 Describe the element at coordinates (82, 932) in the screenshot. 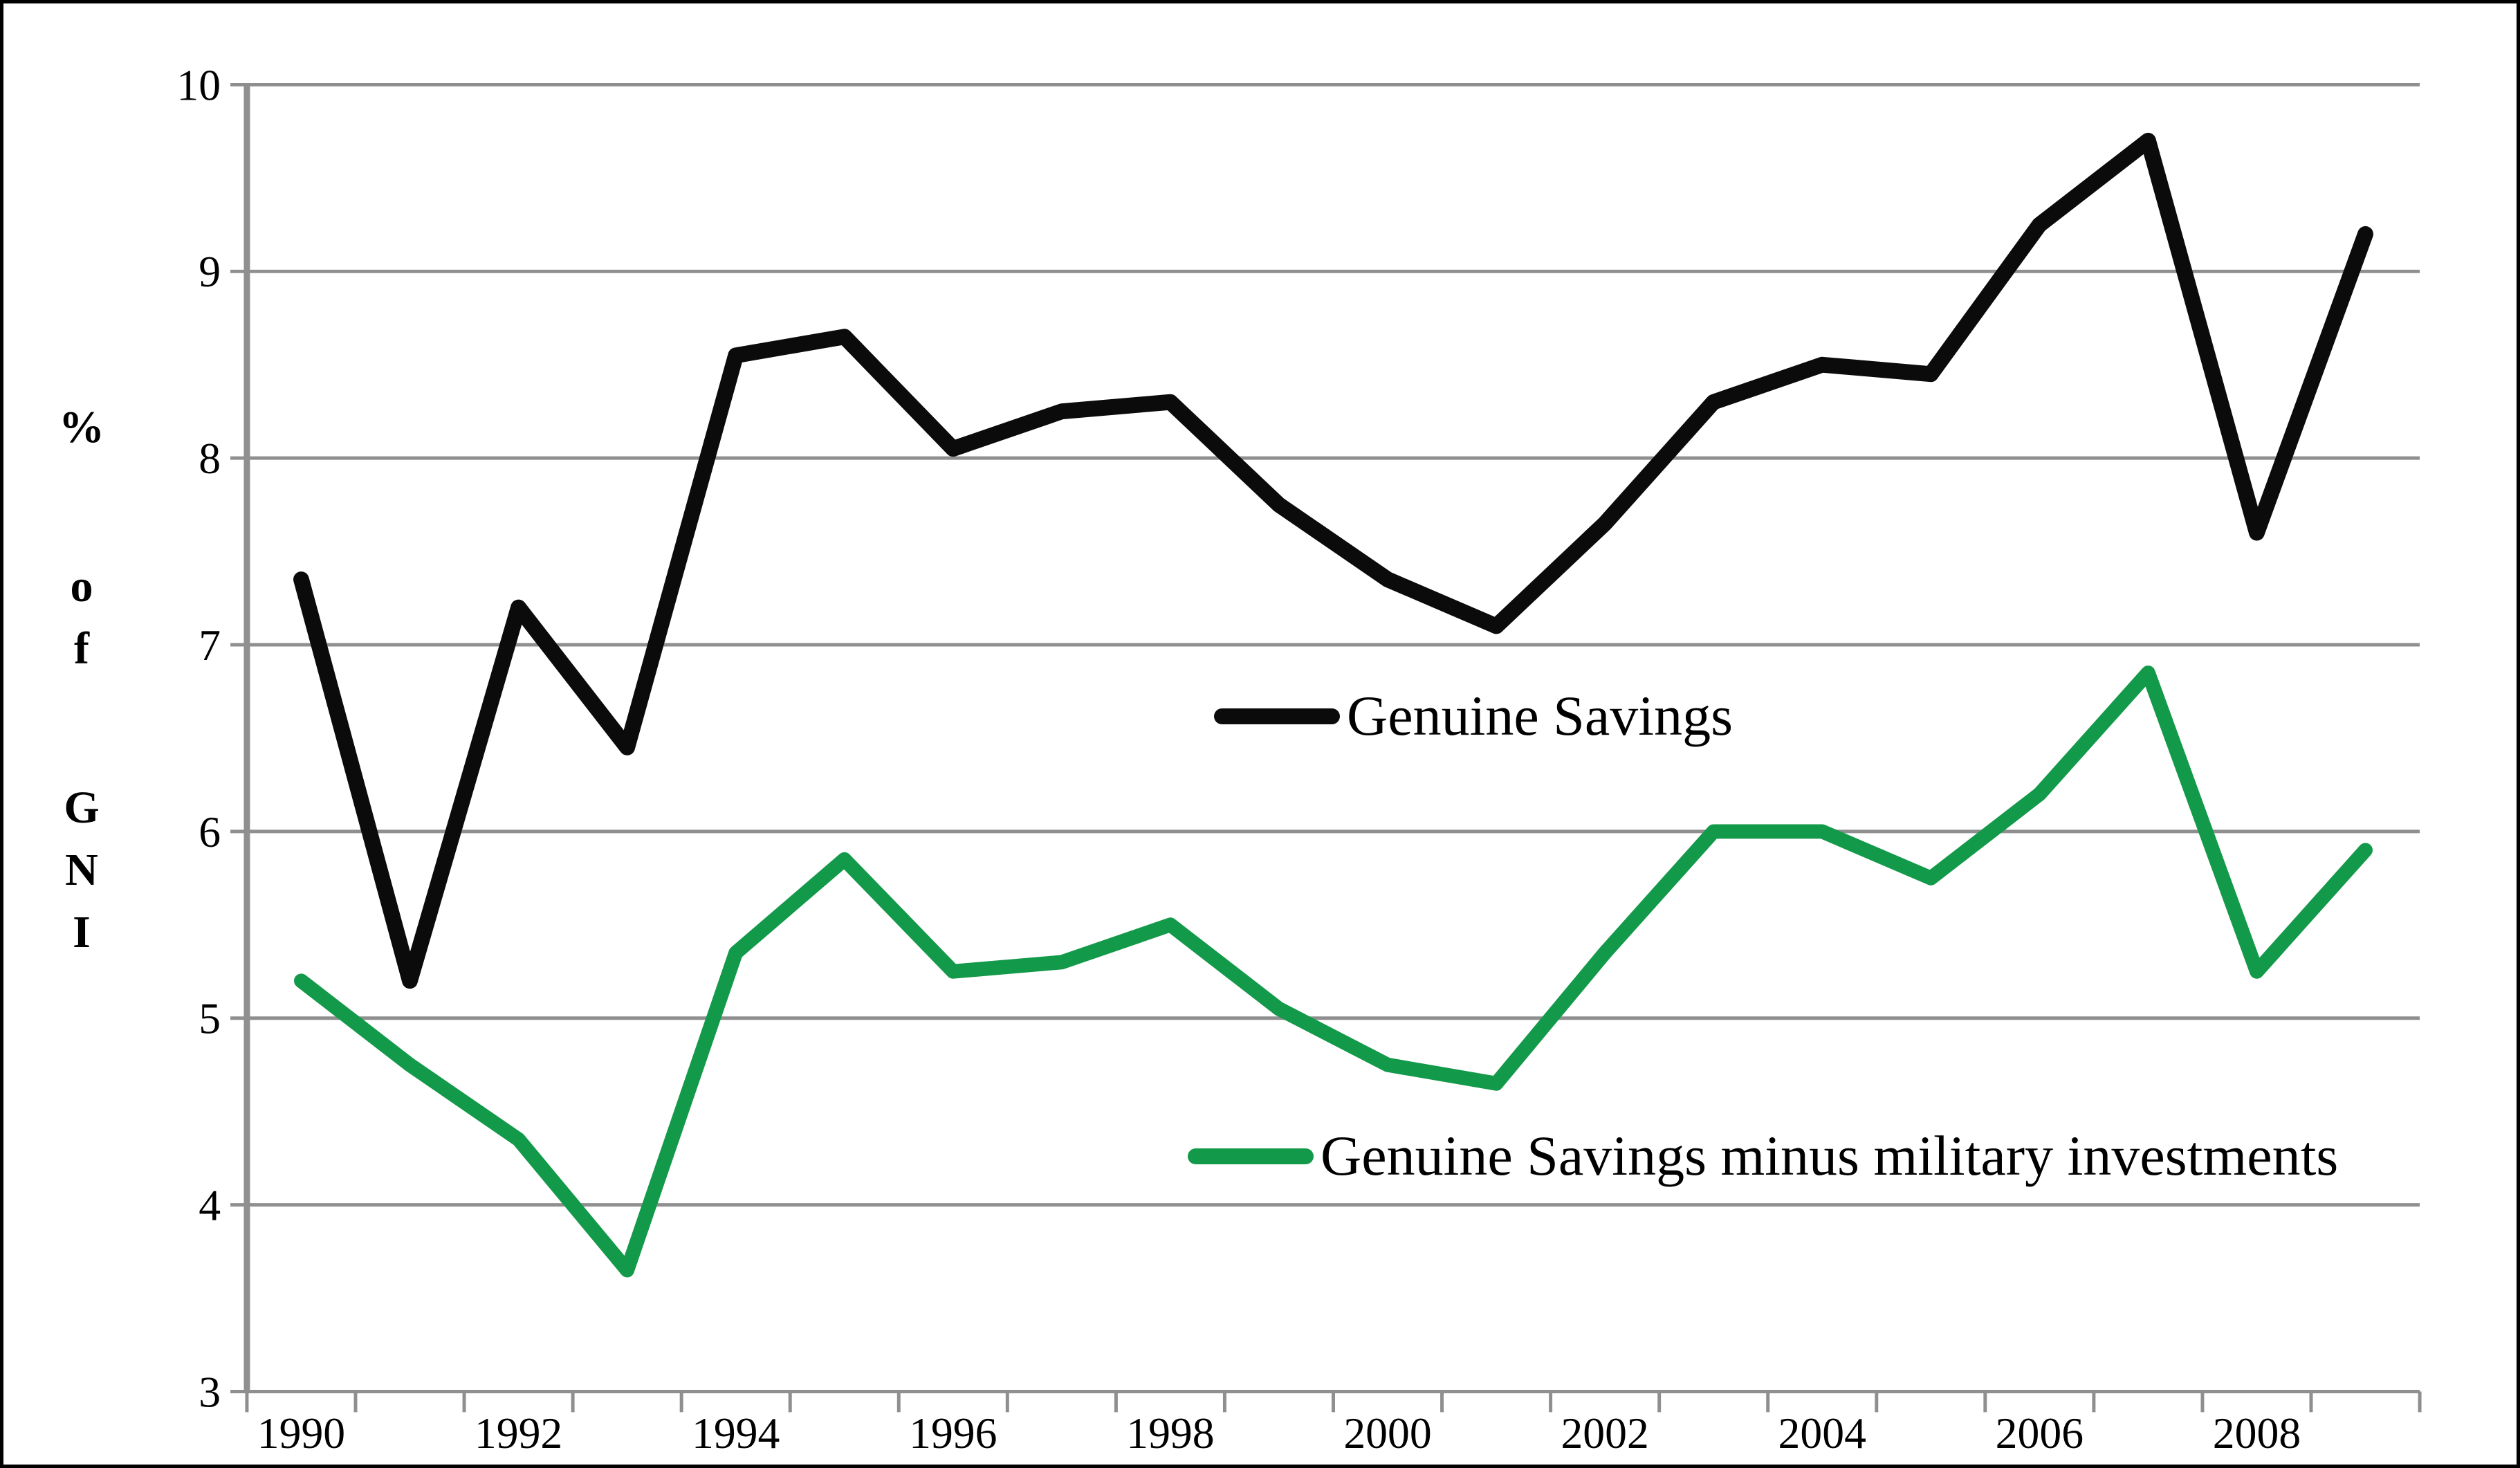

I see `y-axis-title-char: I` at that location.